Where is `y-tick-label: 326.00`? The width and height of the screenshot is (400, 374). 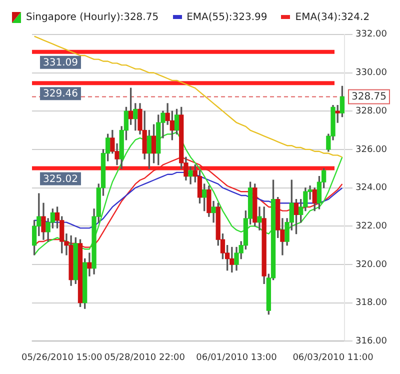 y-tick-label: 326.00 is located at coordinates (372, 149).